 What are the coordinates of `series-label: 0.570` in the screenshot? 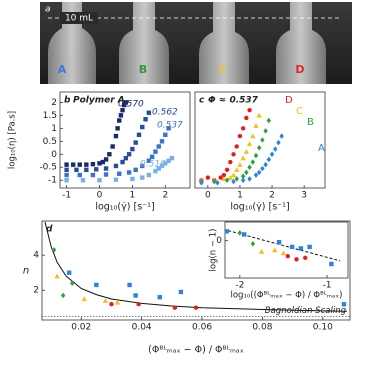 It's located at (131, 105).